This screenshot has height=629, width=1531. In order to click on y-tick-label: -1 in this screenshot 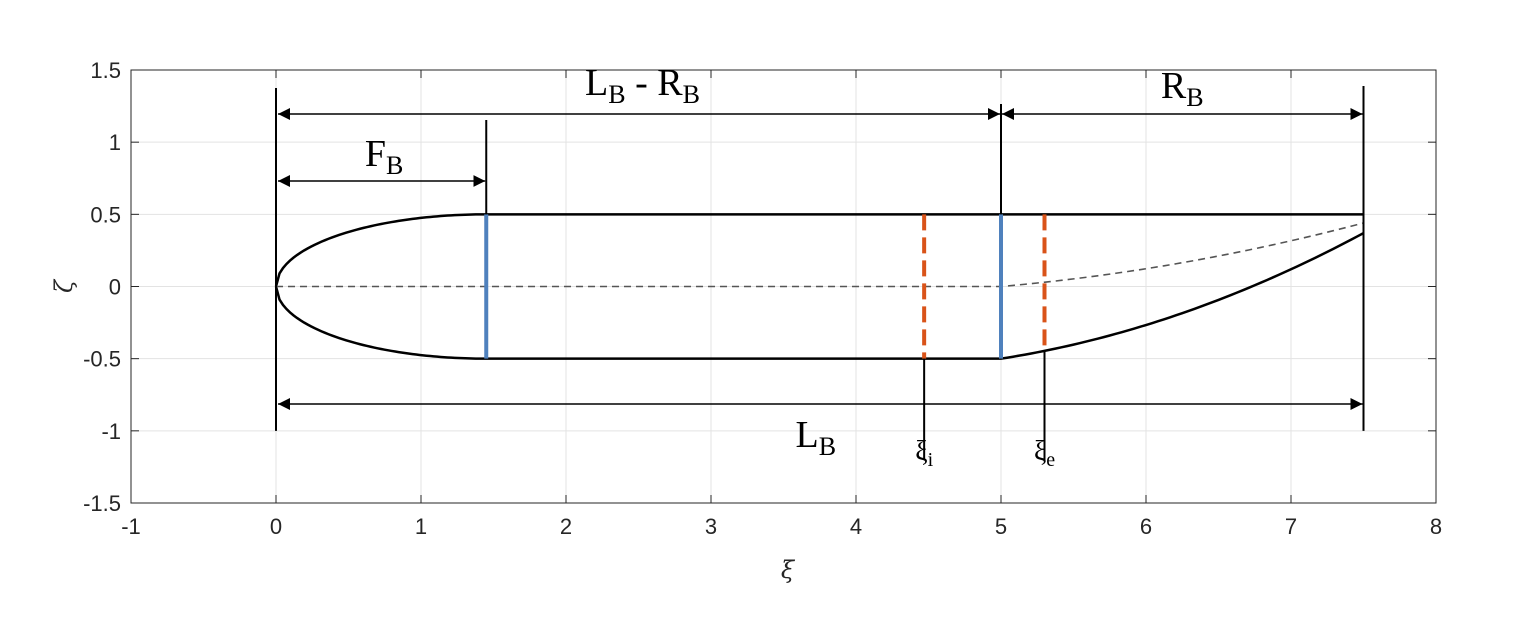, I will do `click(111, 431)`.